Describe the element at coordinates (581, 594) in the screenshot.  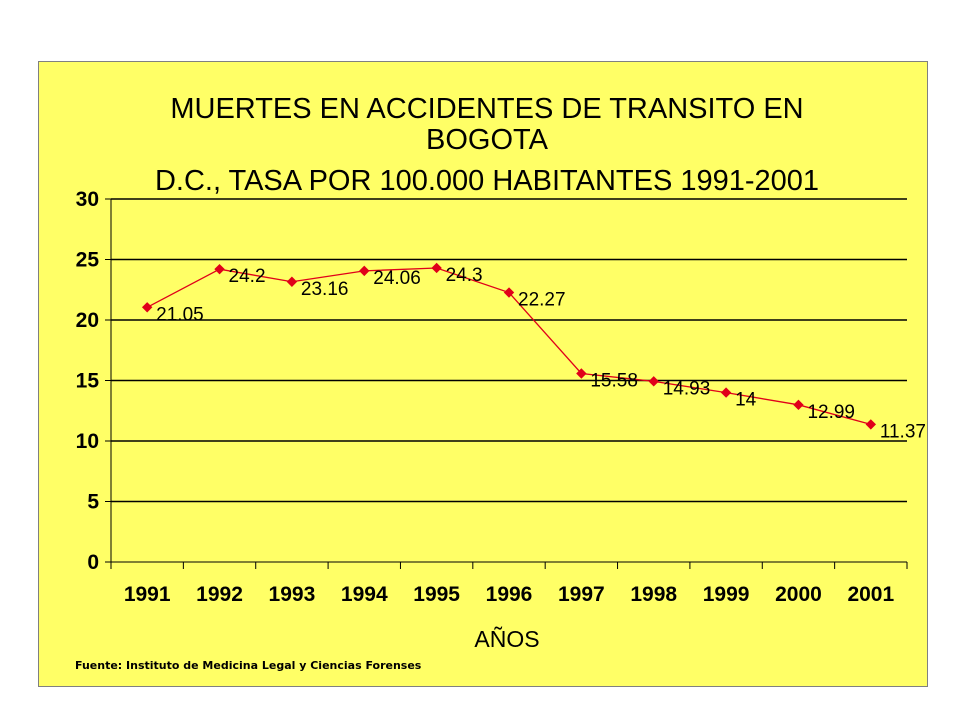
I see `x-tick-label: 1997` at that location.